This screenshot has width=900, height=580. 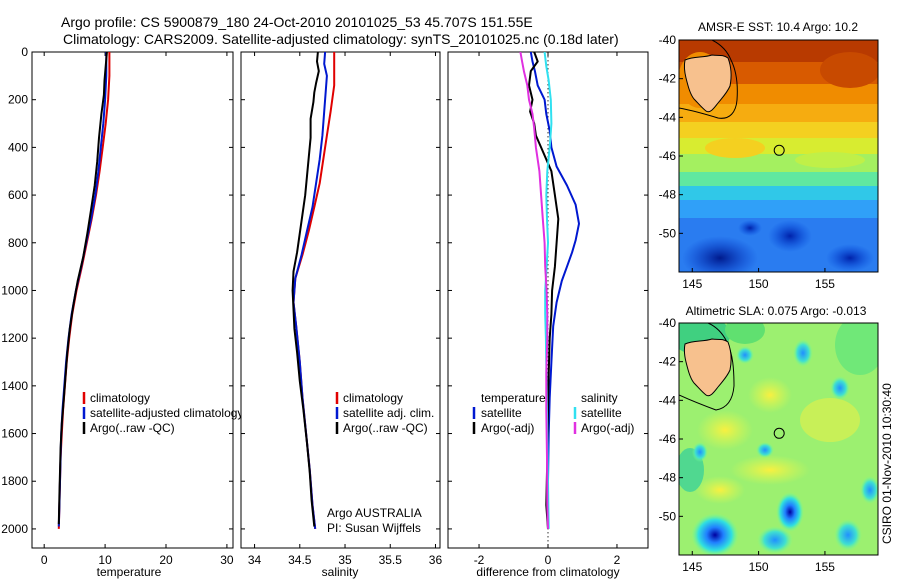 I want to click on y-tick-label: 1400, so click(x=14, y=386).